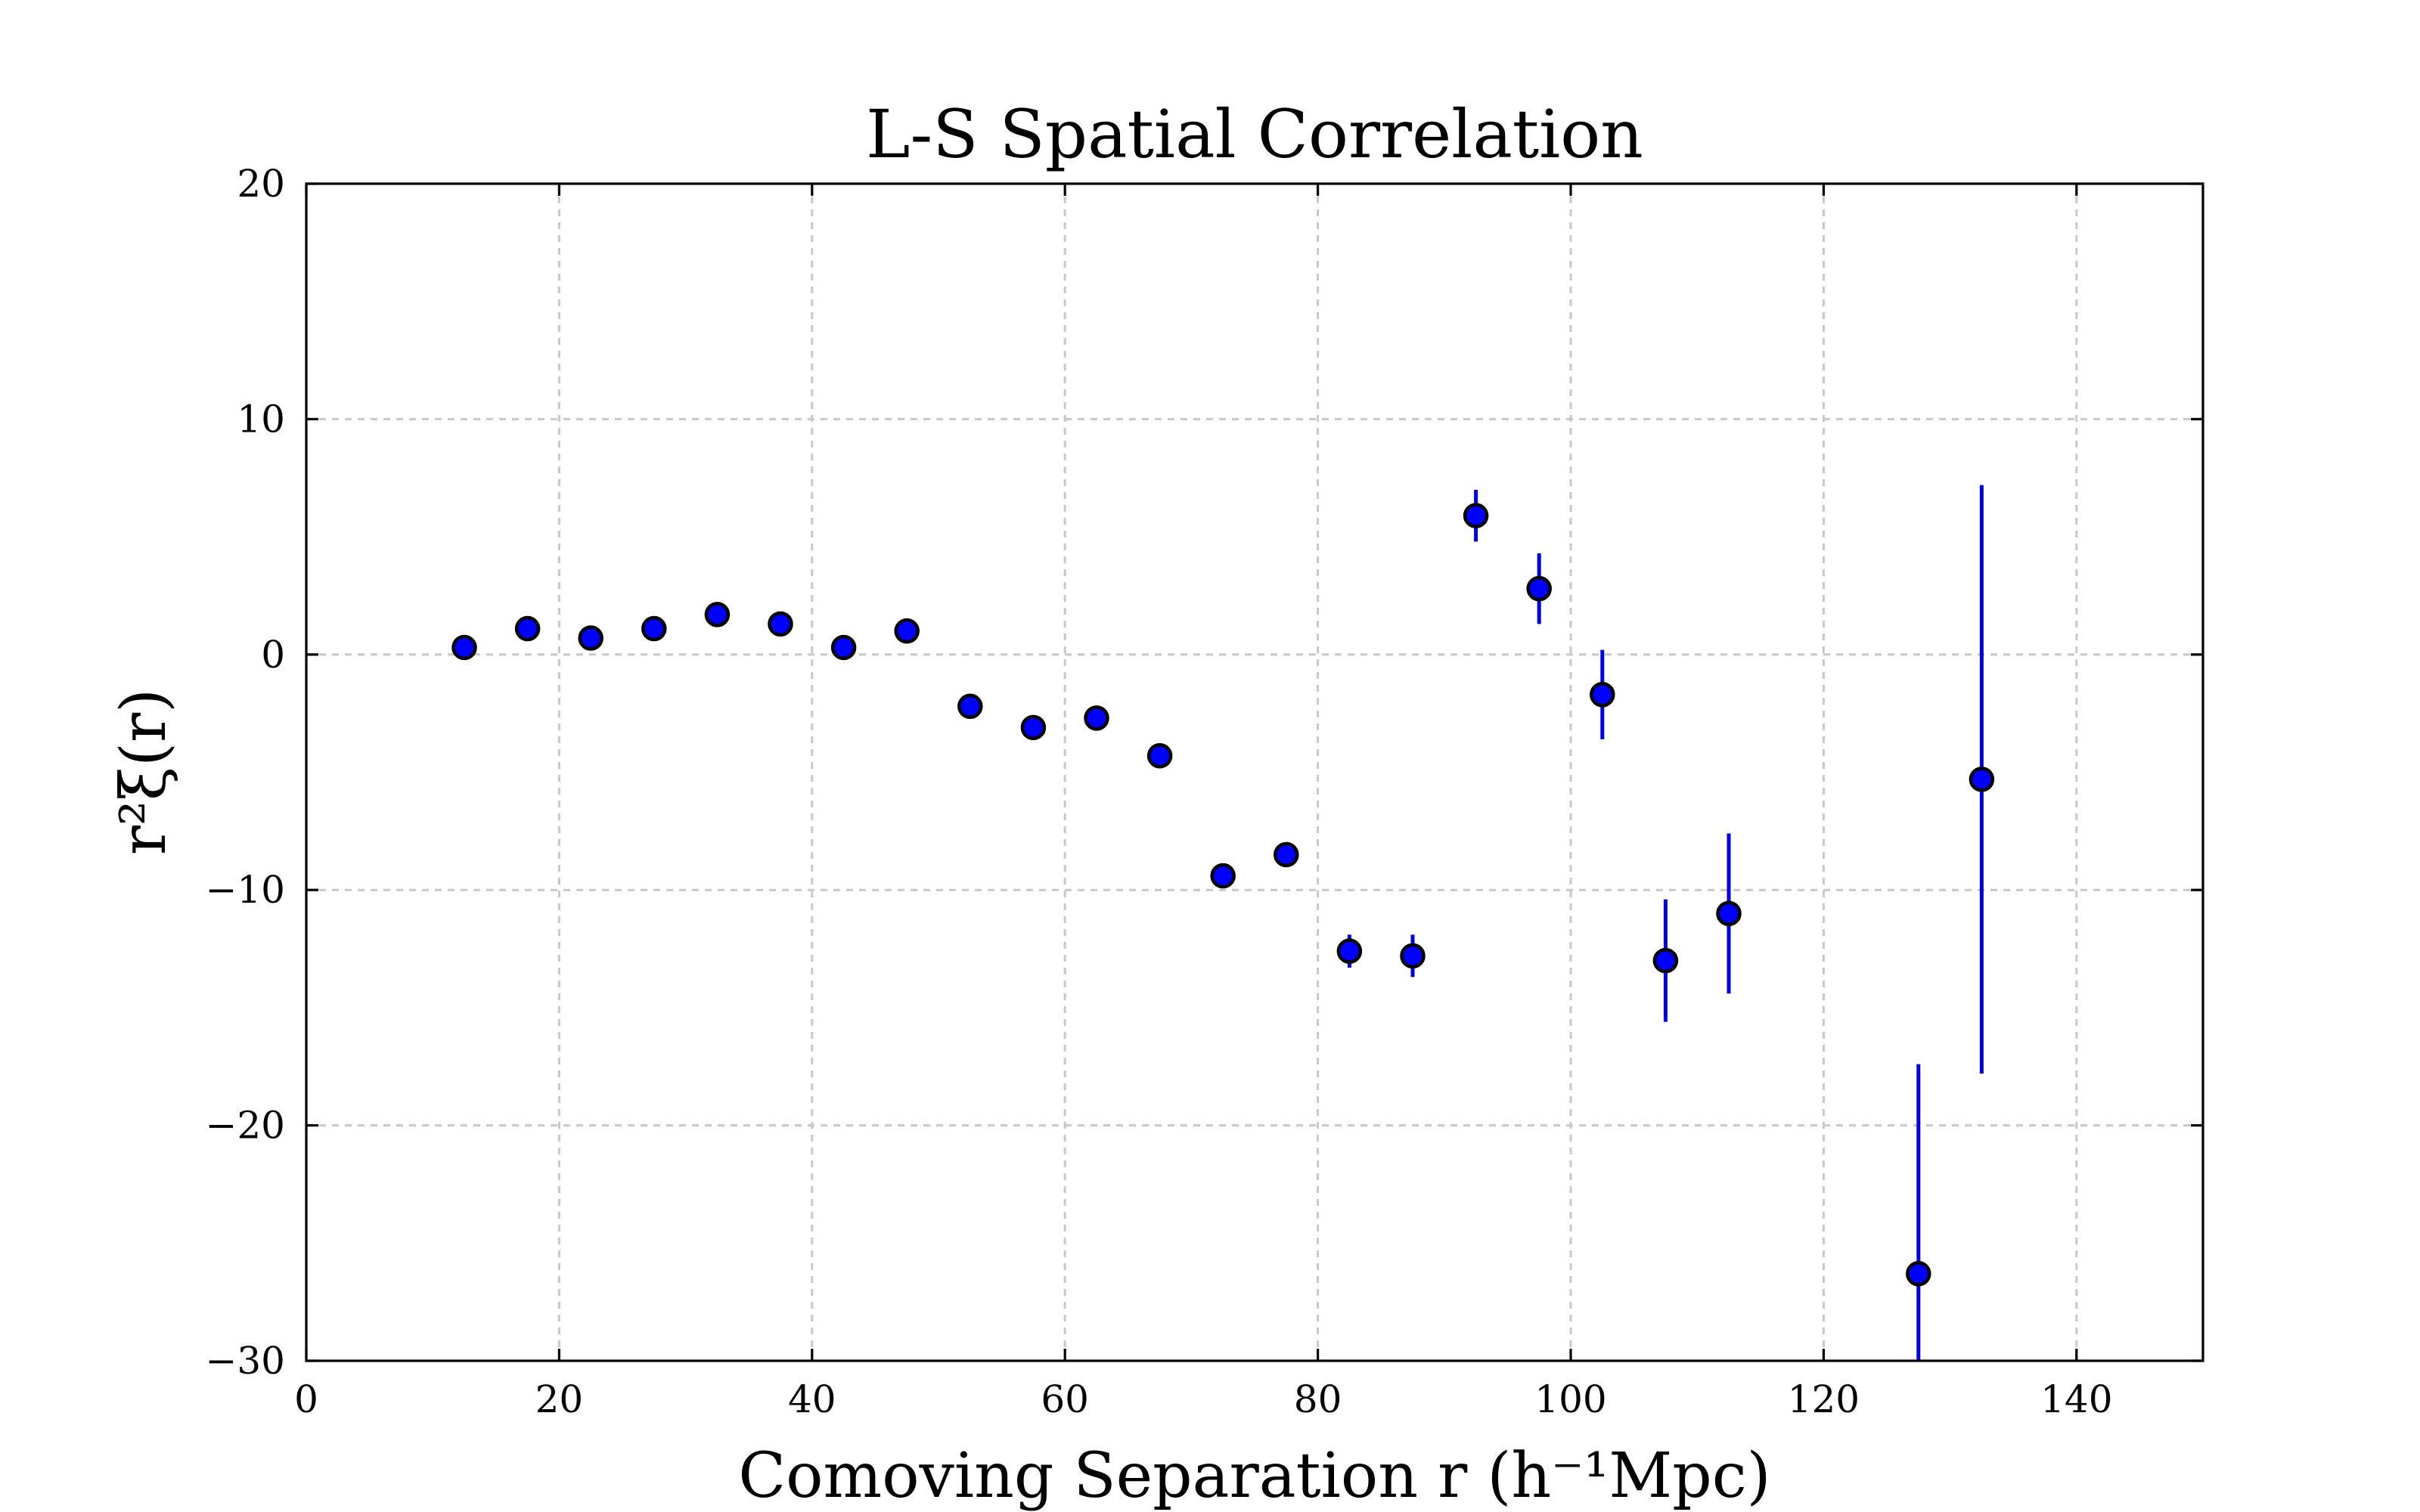  I want to click on y-tick-label: 10, so click(261, 419).